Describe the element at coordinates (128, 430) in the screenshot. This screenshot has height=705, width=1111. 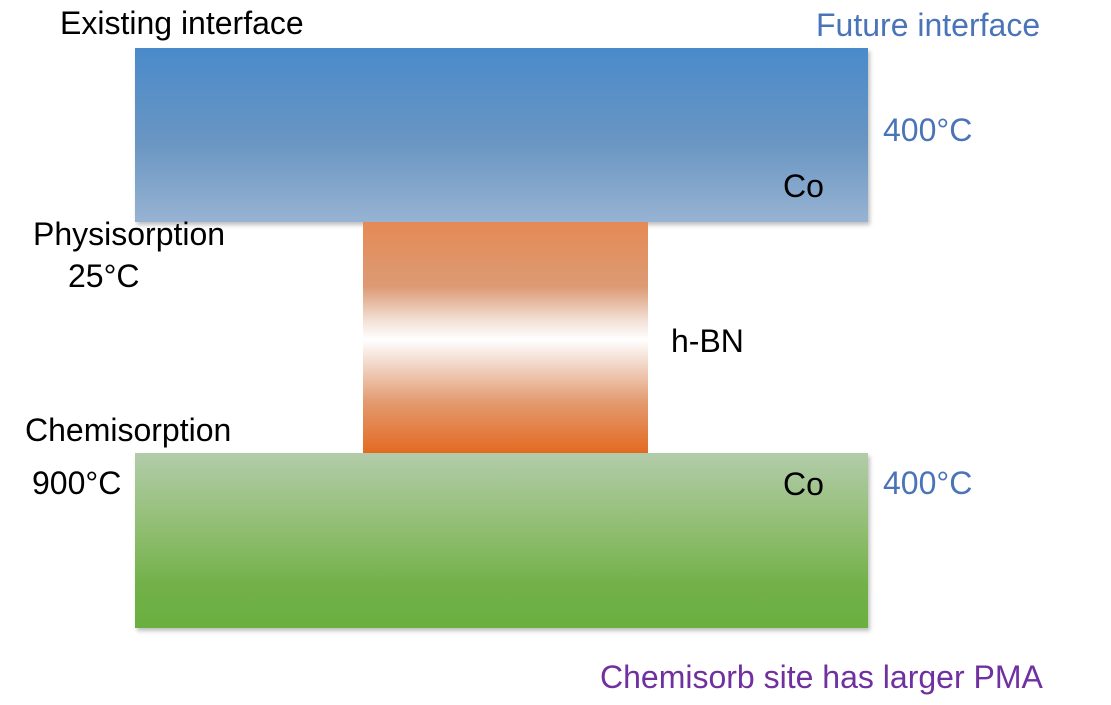
I see `chemisorption-label: Chemisorption` at that location.